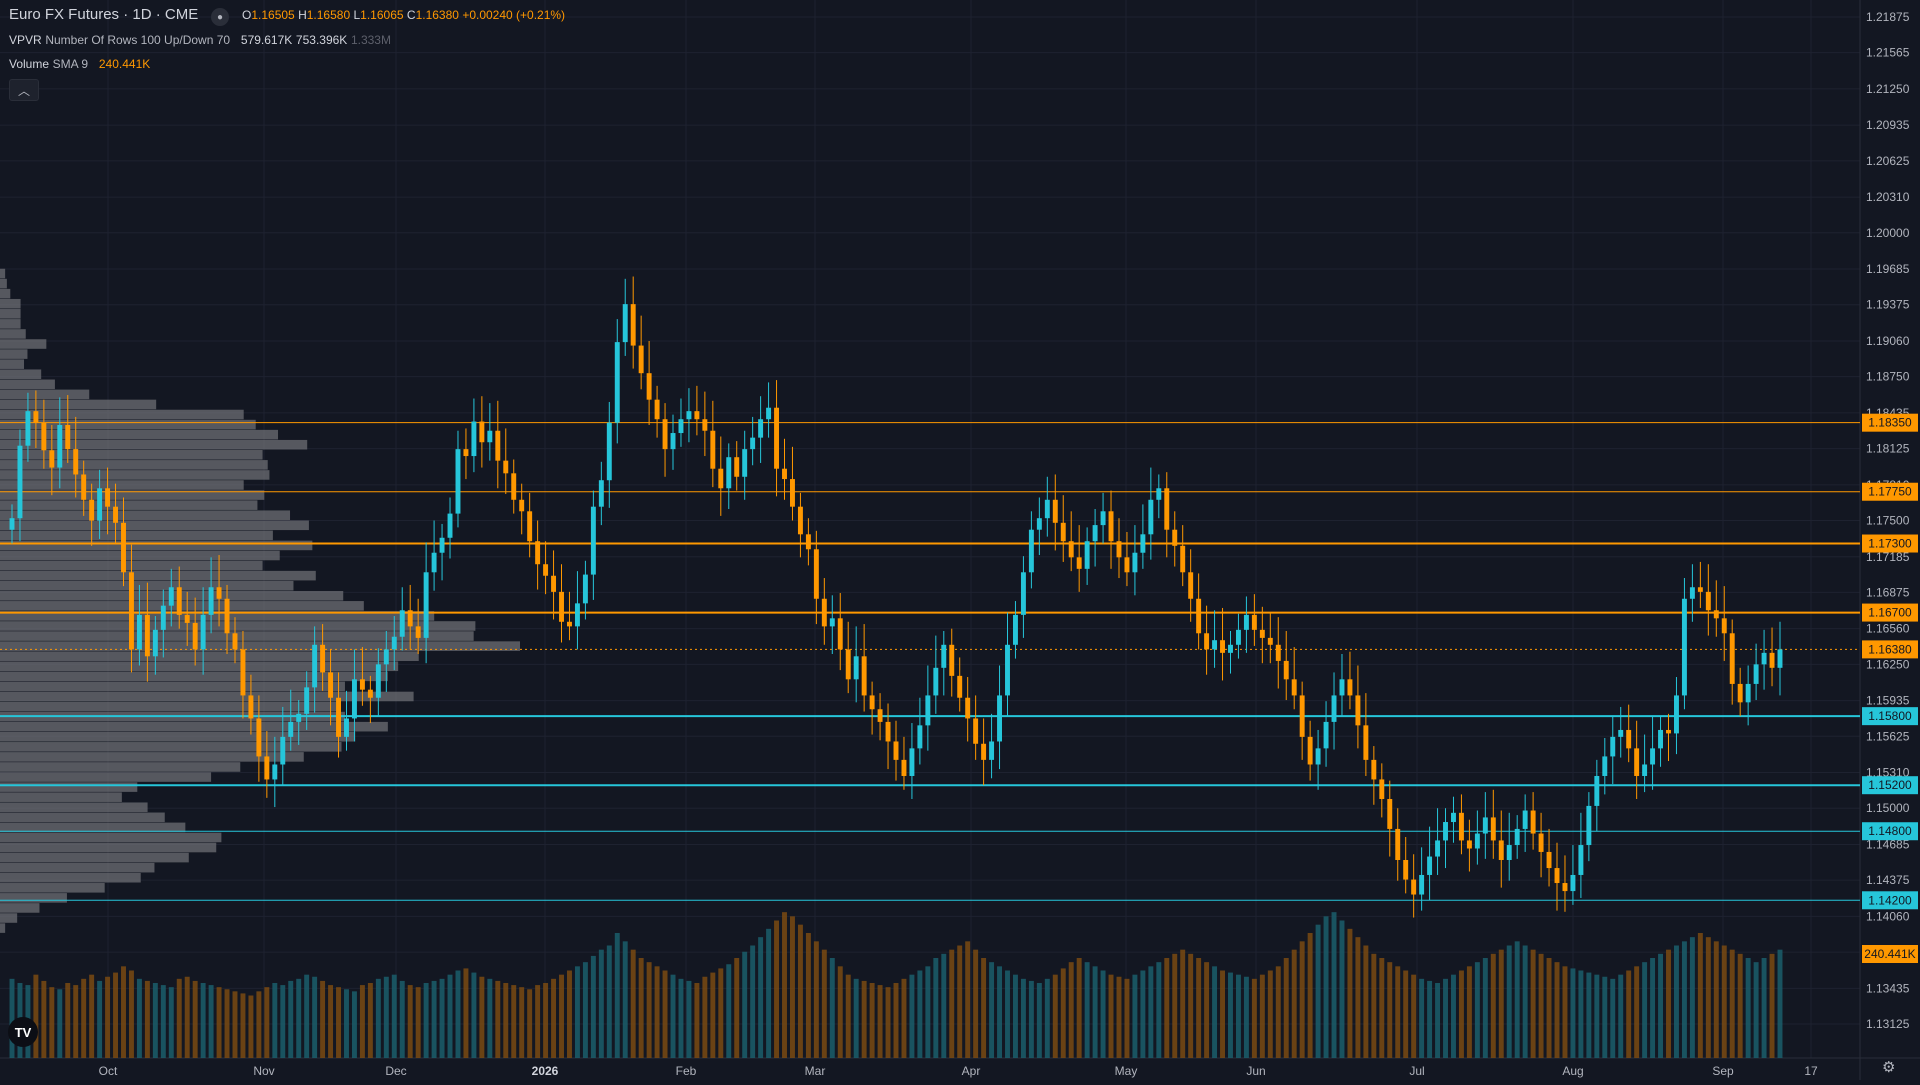 The width and height of the screenshot is (1920, 1085). I want to click on eye-icon: ●, so click(220, 17).